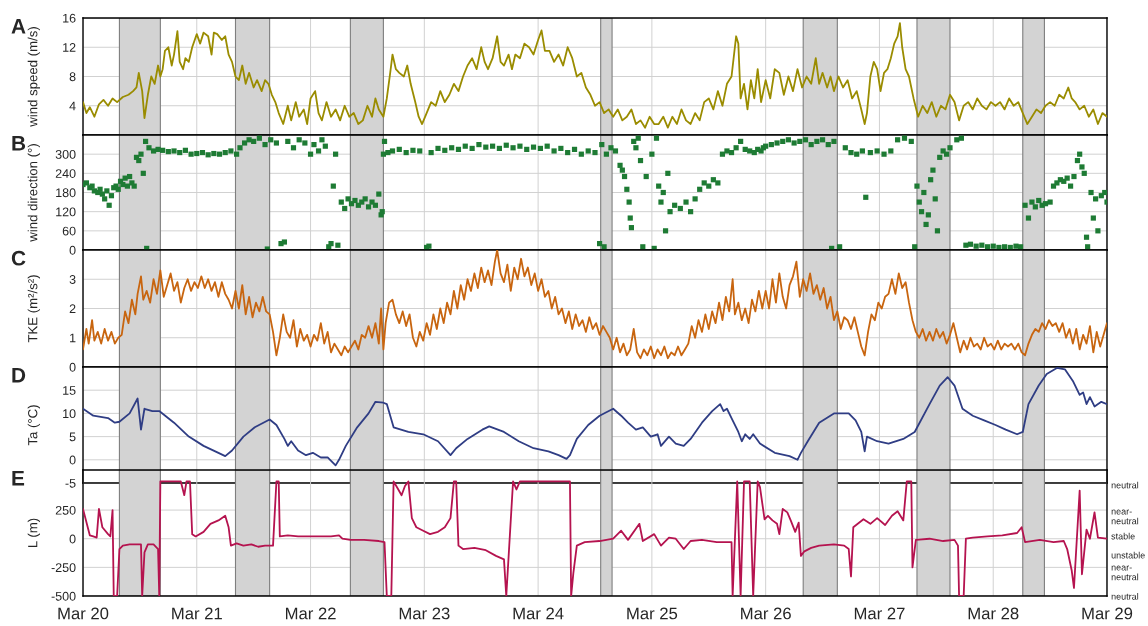  I want to click on x-tick-label: Mar 26, so click(766, 613).